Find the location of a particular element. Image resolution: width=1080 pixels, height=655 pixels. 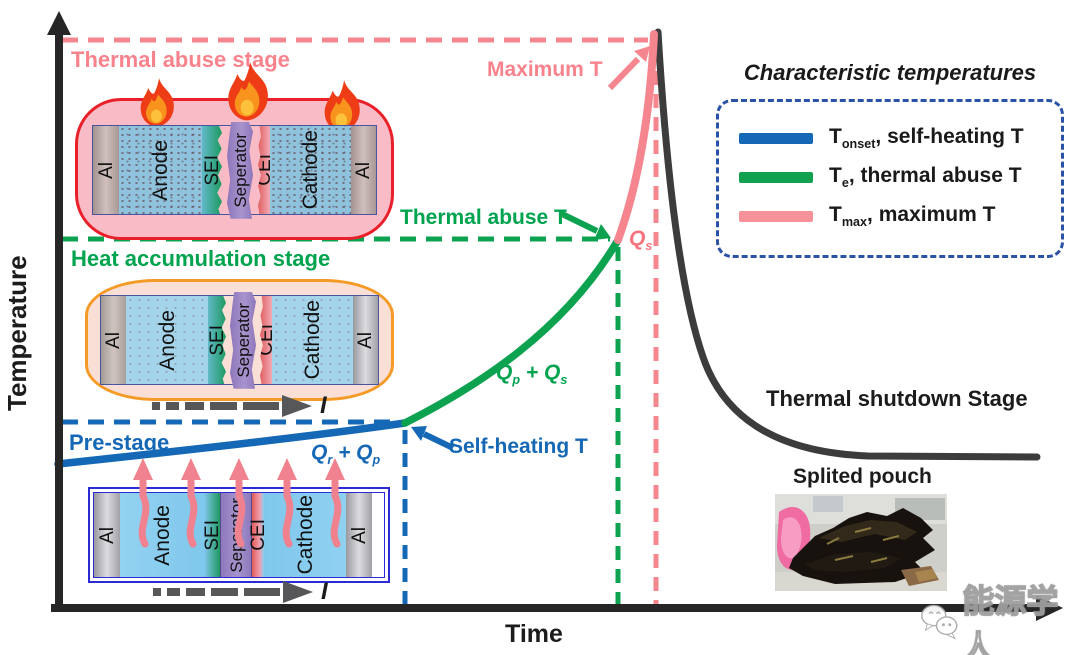

legend-row-onset: Tonset, self-heating T is located at coordinates (893, 138).